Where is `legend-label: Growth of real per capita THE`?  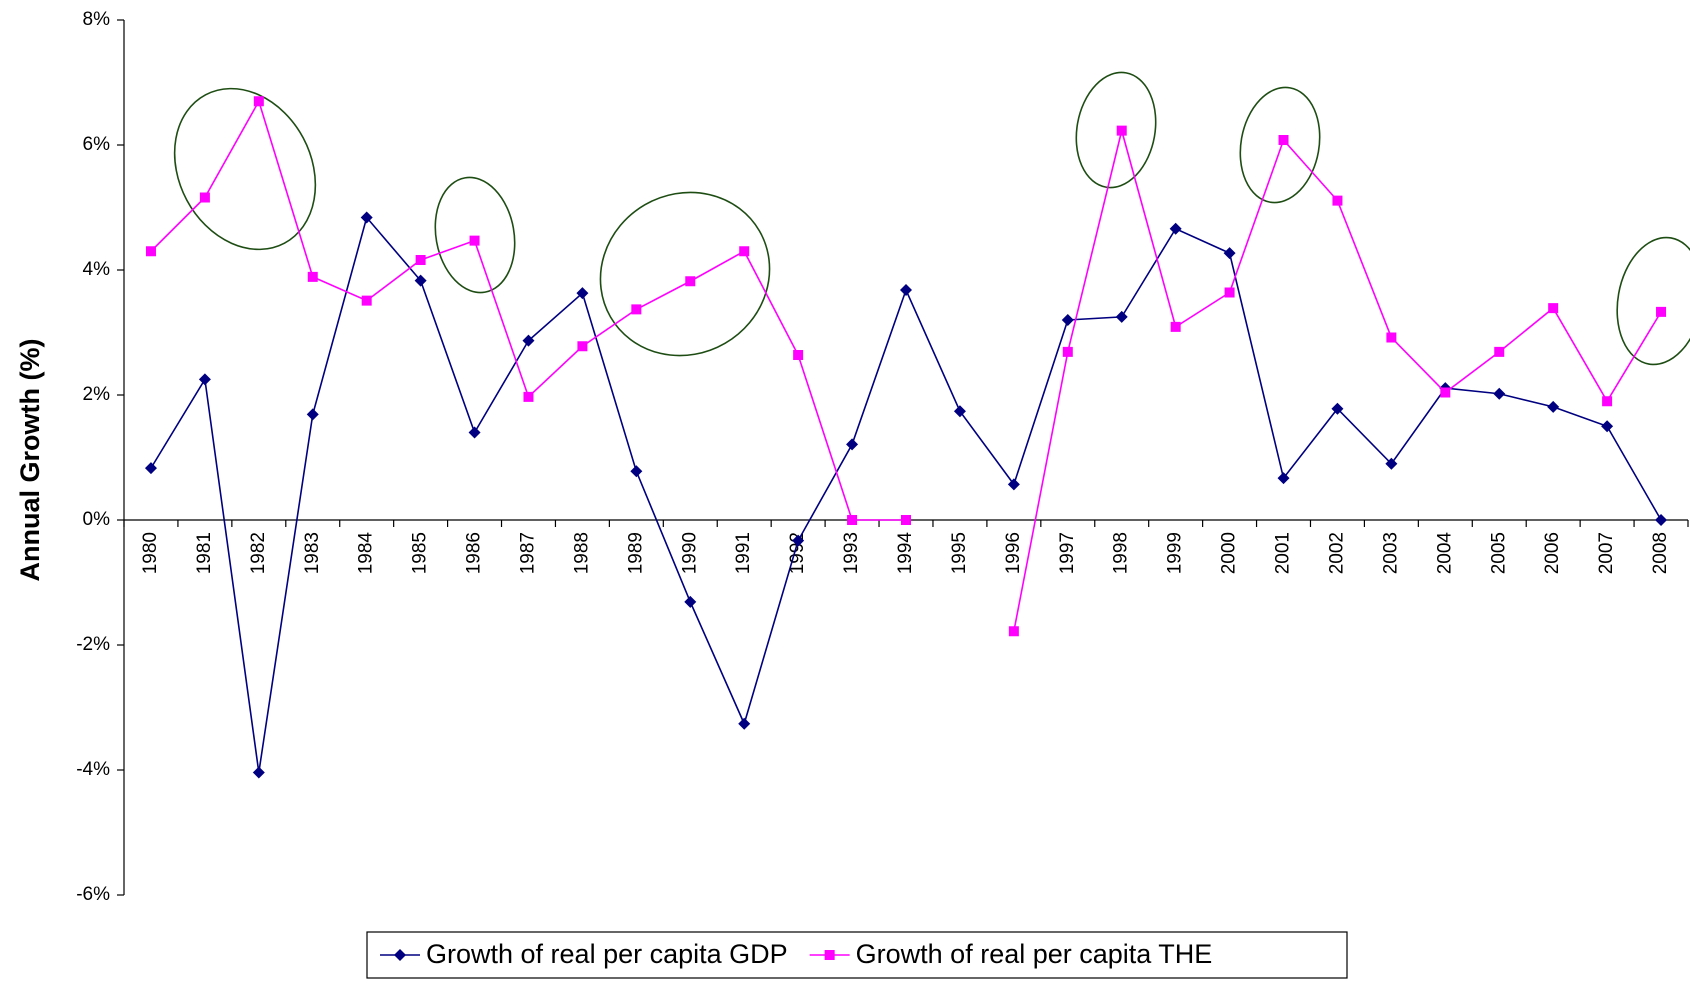 legend-label: Growth of real per capita THE is located at coordinates (1034, 954).